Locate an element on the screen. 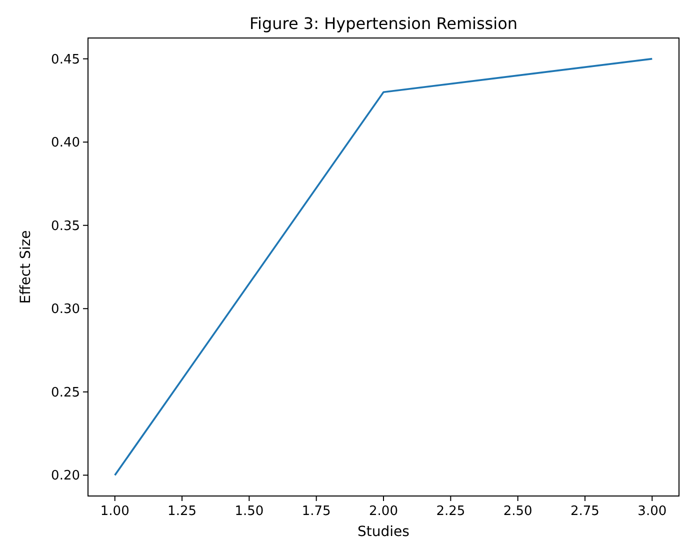  x-tick-label: 3.00 is located at coordinates (652, 511).